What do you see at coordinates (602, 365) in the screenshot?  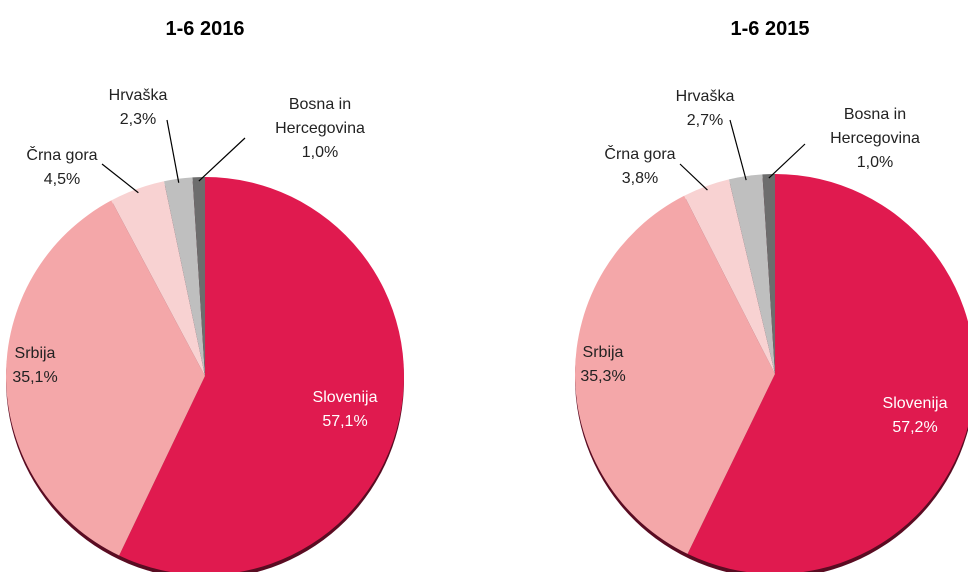 I see `slice-label: Srbija 35,3%` at bounding box center [602, 365].